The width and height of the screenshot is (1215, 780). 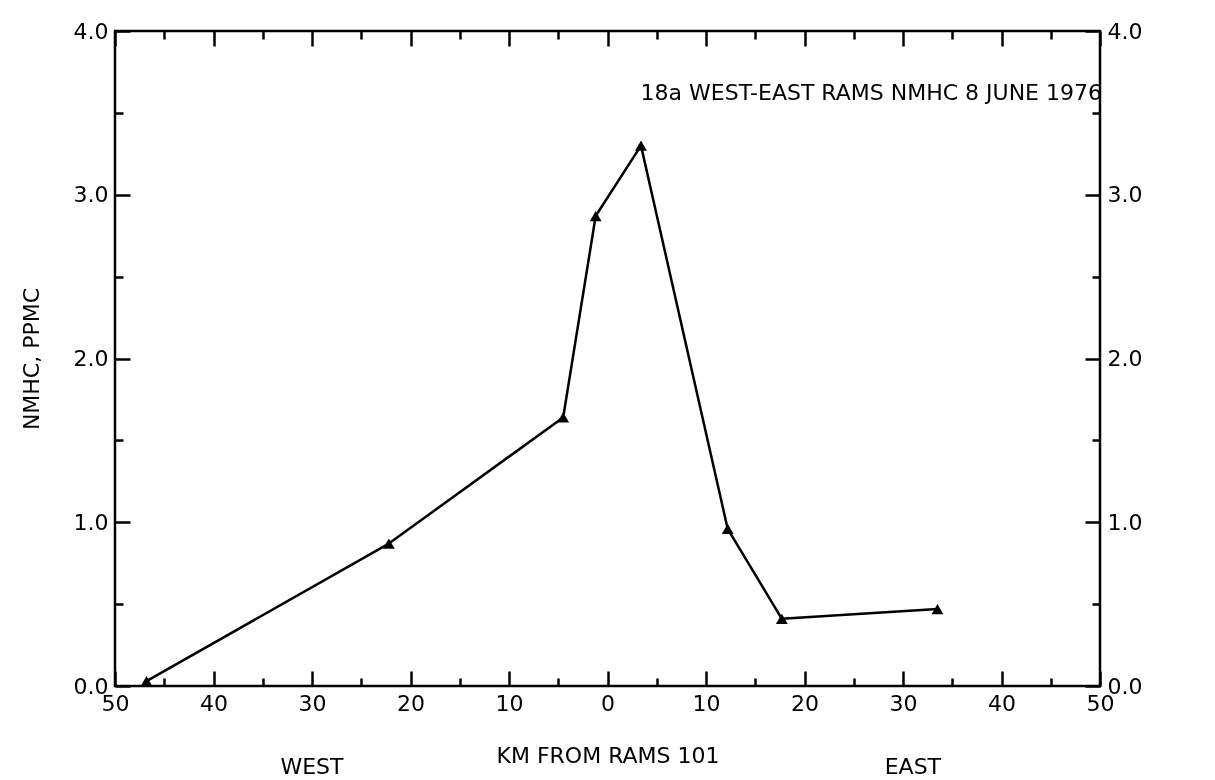 I want to click on y-tick-label: 4.0, so click(x=91, y=31).